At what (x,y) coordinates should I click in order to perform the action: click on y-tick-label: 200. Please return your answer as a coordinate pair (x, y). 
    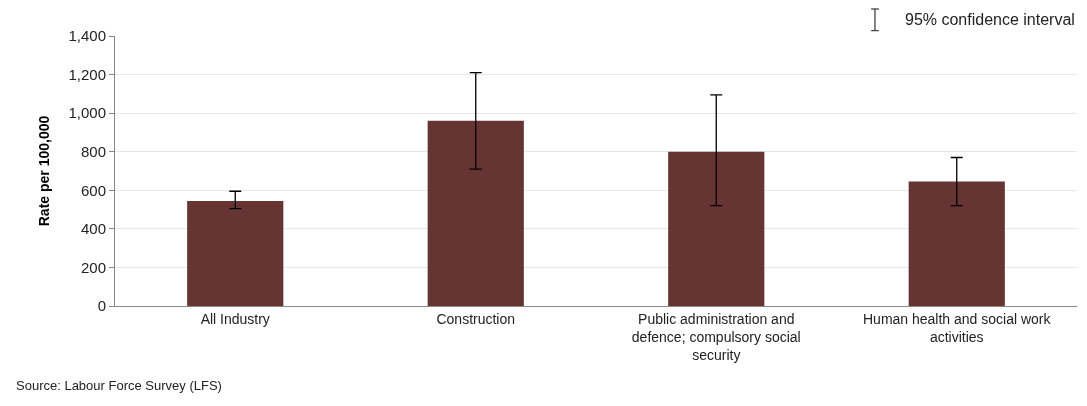
    Looking at the image, I should click on (93, 267).